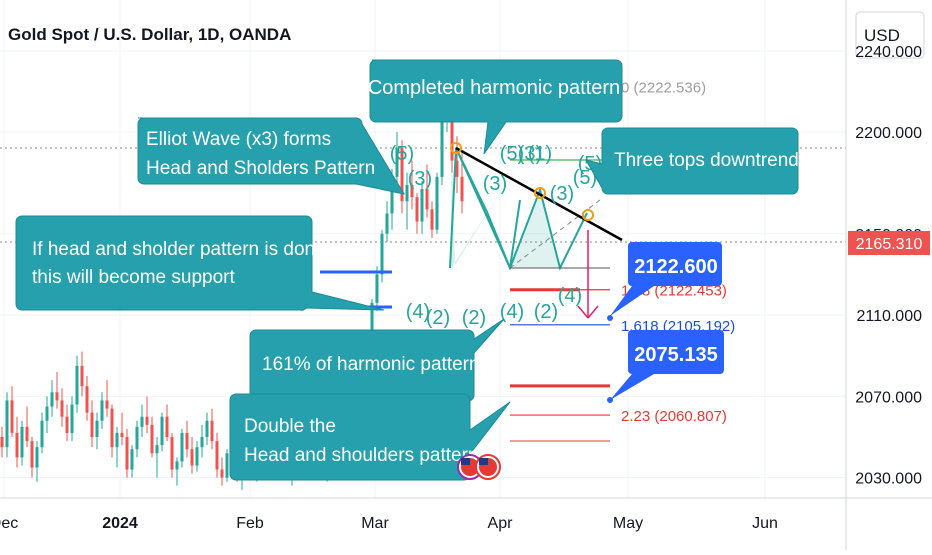 This screenshot has height=555, width=932. What do you see at coordinates (120, 523) in the screenshot?
I see `x-tick-label: 2024` at bounding box center [120, 523].